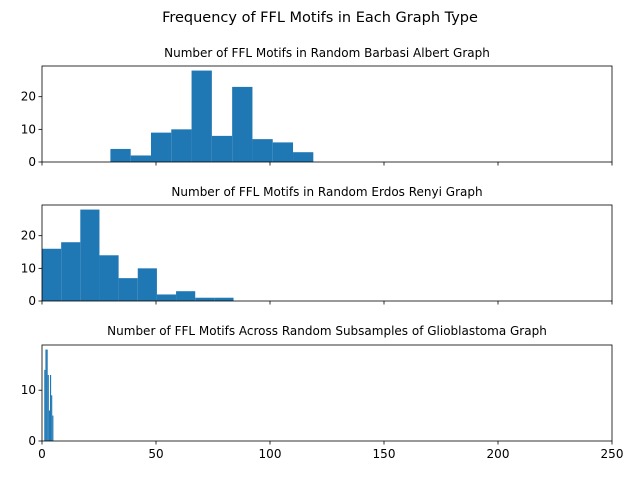 This screenshot has width=640, height=480. I want to click on yticks-erdos-renyi: 0 10 20, so click(31, 268).